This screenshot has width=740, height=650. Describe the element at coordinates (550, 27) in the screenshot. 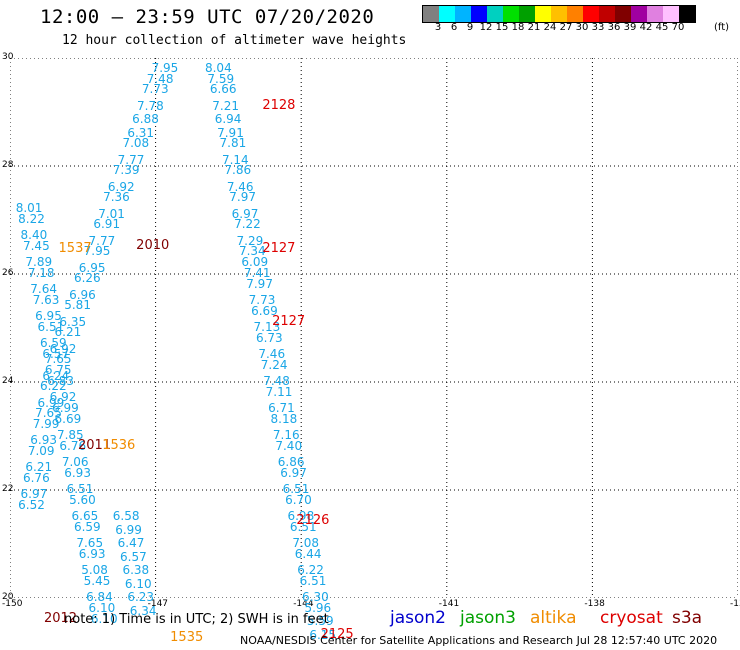

I see `scale-label: 24` at that location.